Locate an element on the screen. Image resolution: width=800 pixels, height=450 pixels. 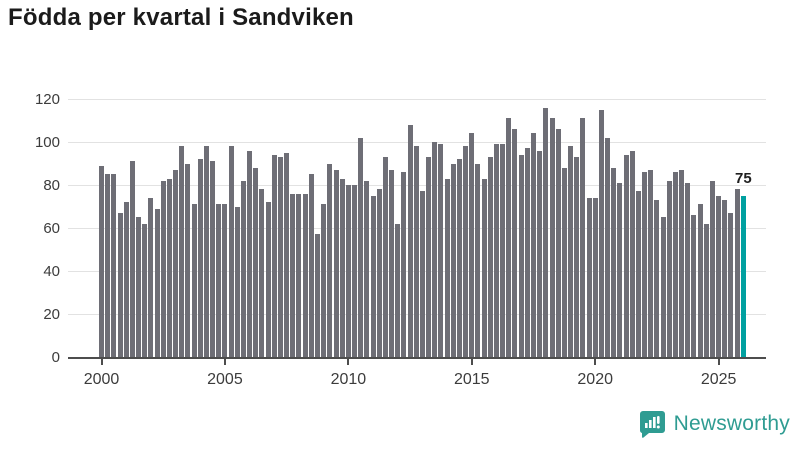
bar-2003-Q4 is located at coordinates (194, 280).